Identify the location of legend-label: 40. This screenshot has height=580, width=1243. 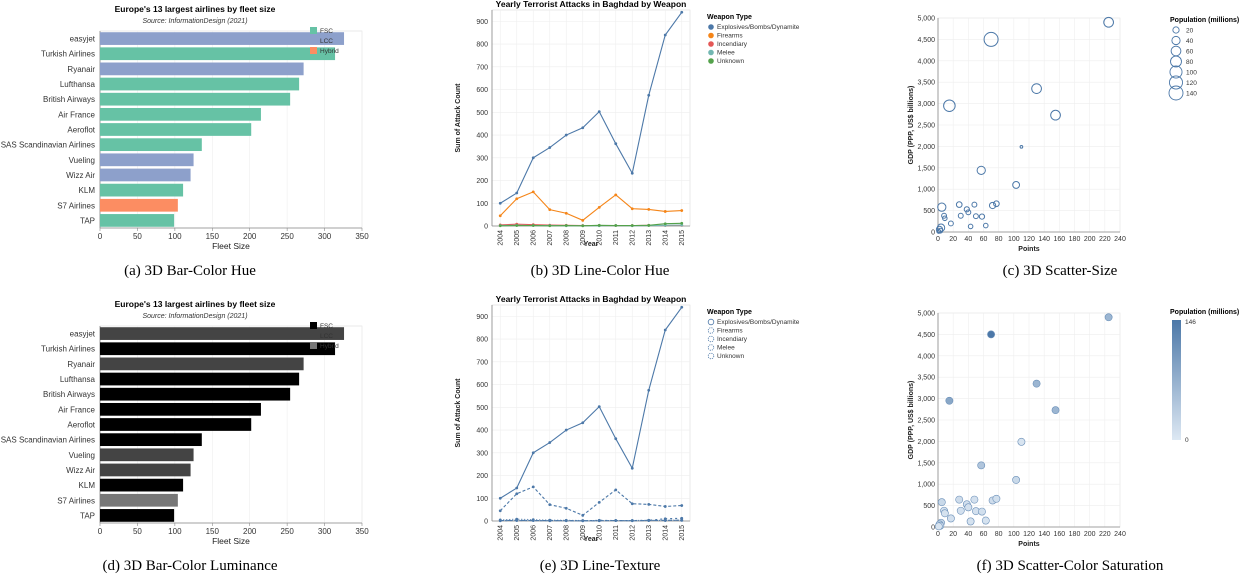
(1190, 41).